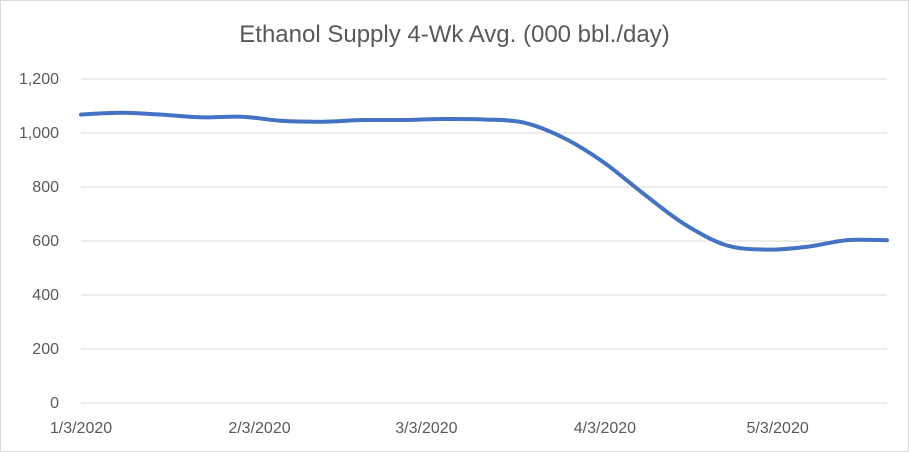 Image resolution: width=909 pixels, height=452 pixels. What do you see at coordinates (45, 349) in the screenshot?
I see `y-tick-label: 200` at bounding box center [45, 349].